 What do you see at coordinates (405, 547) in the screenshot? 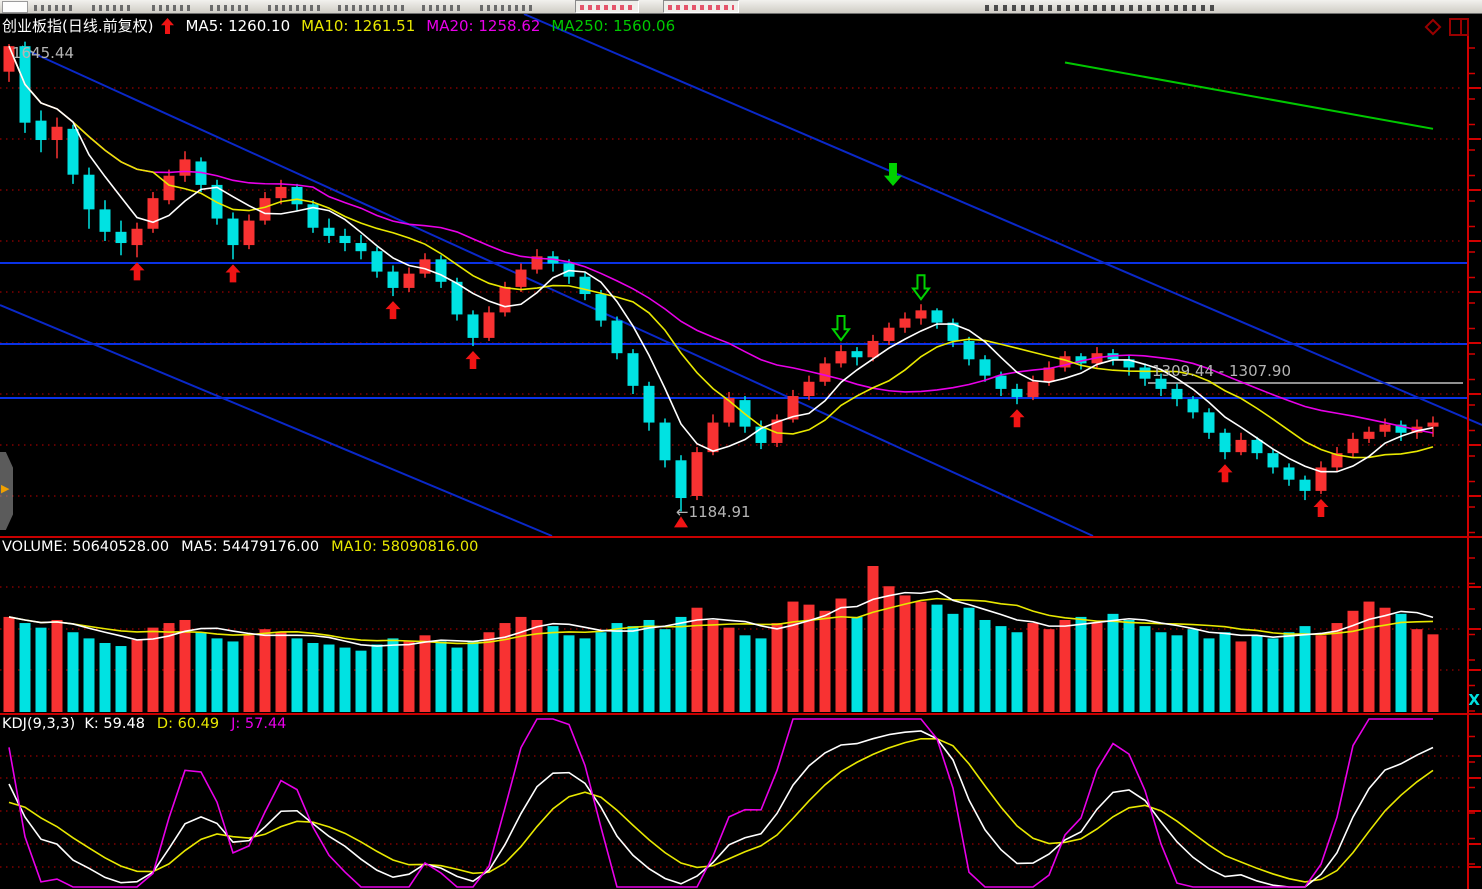
I see `volume-ma10-readout: MA10: 58090816.00` at bounding box center [405, 547].